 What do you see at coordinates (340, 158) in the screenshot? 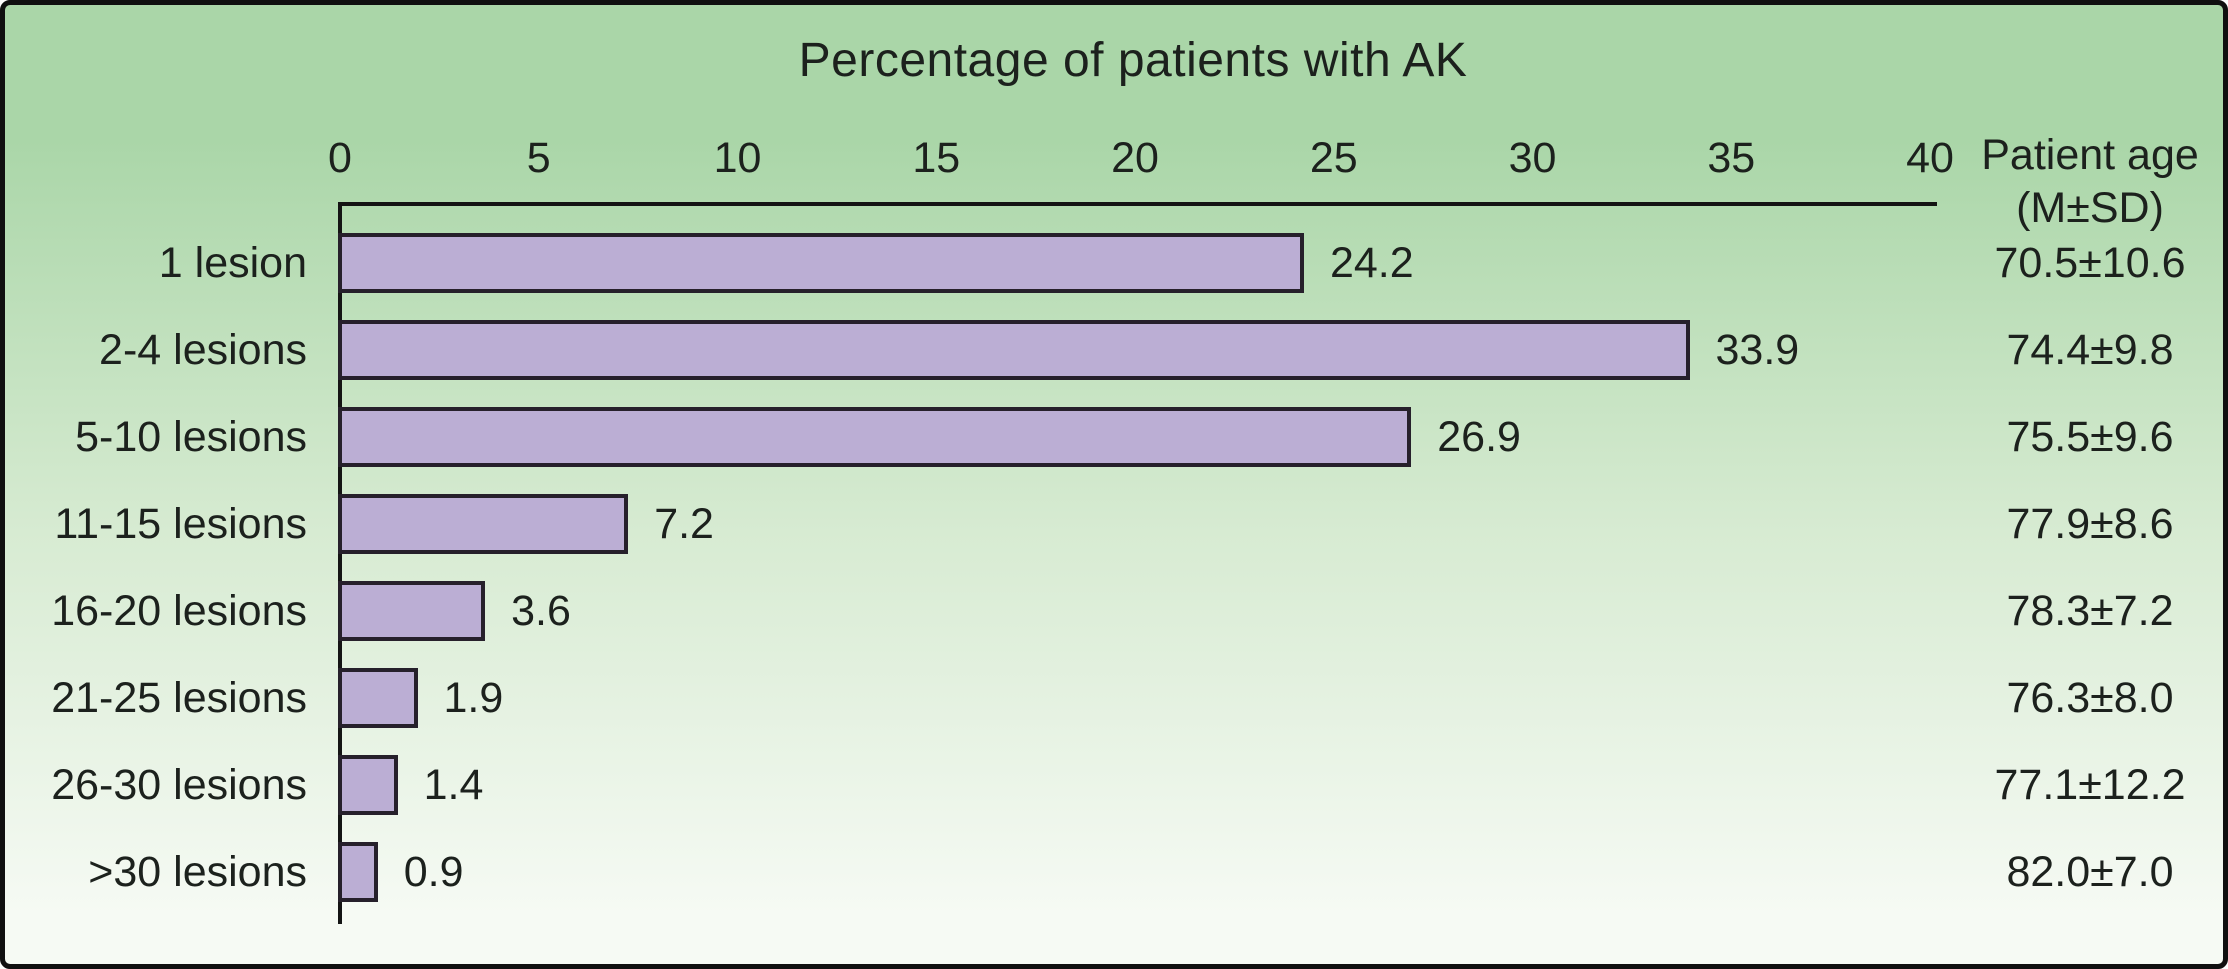
I see `x-tick-label-0: 0` at bounding box center [340, 158].